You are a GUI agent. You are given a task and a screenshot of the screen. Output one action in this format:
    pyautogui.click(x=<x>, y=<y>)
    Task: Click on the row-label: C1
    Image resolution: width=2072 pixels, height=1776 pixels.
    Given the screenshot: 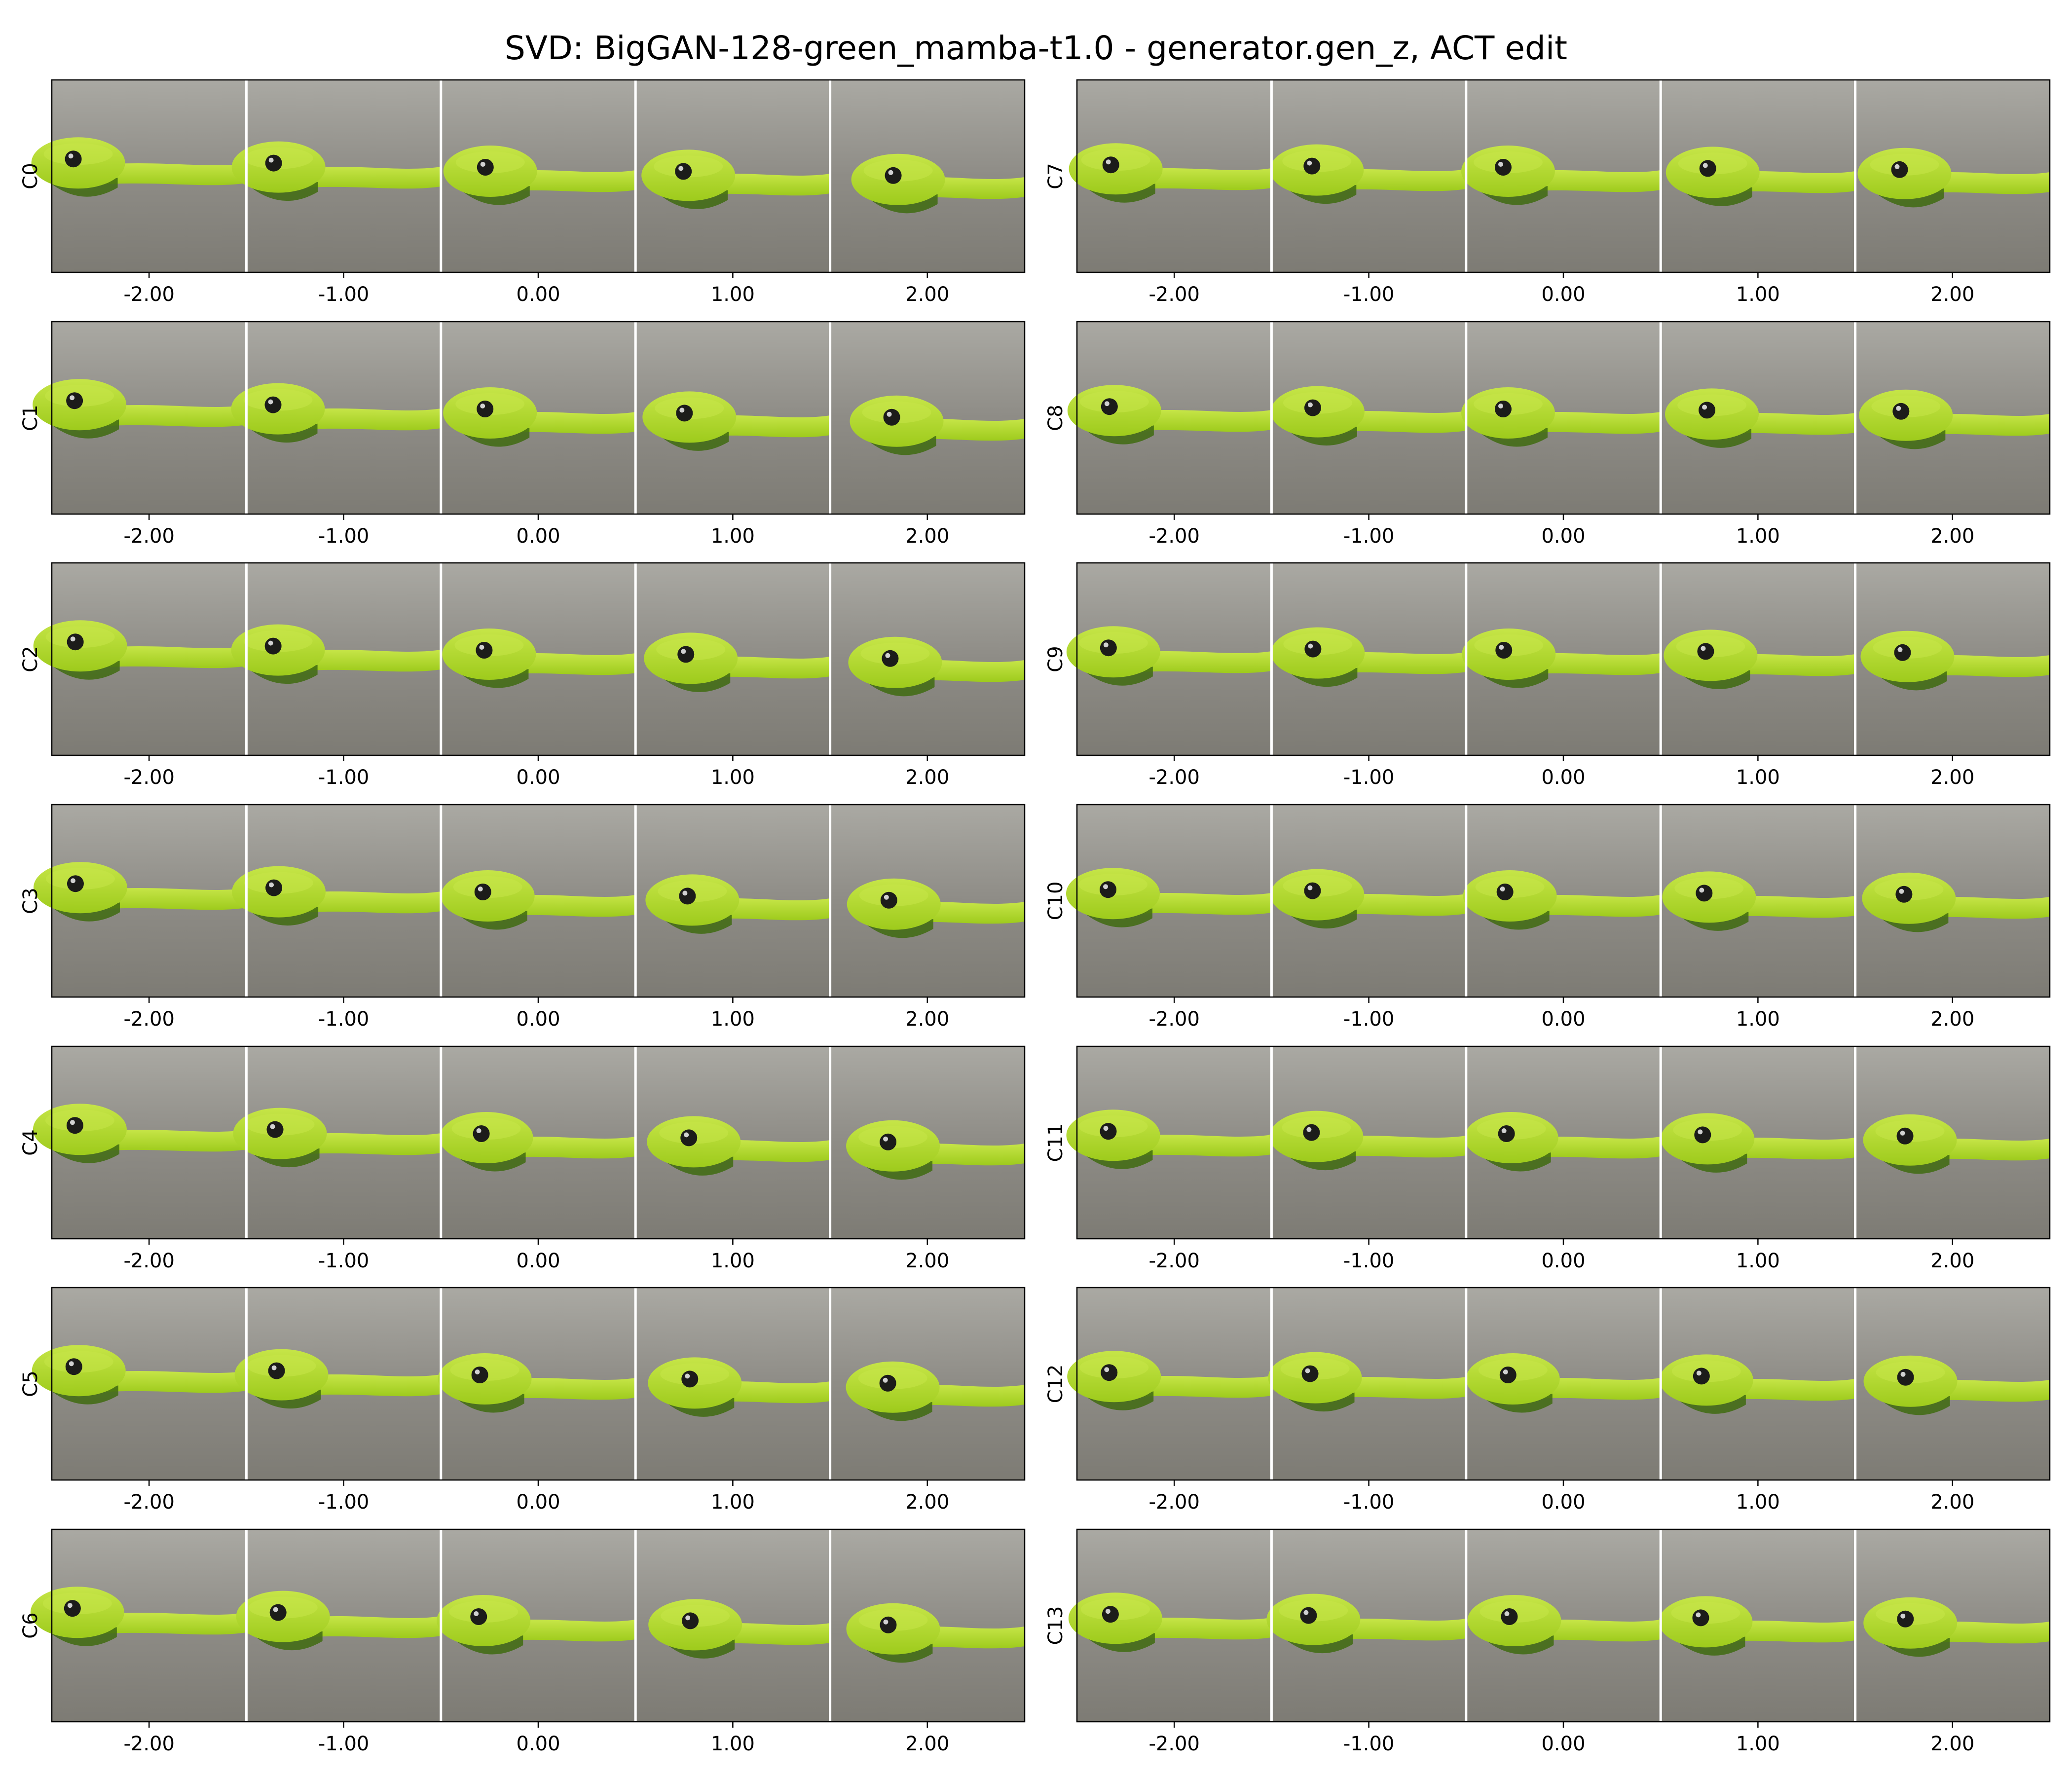 What is the action you would take?
    pyautogui.click(x=31, y=418)
    